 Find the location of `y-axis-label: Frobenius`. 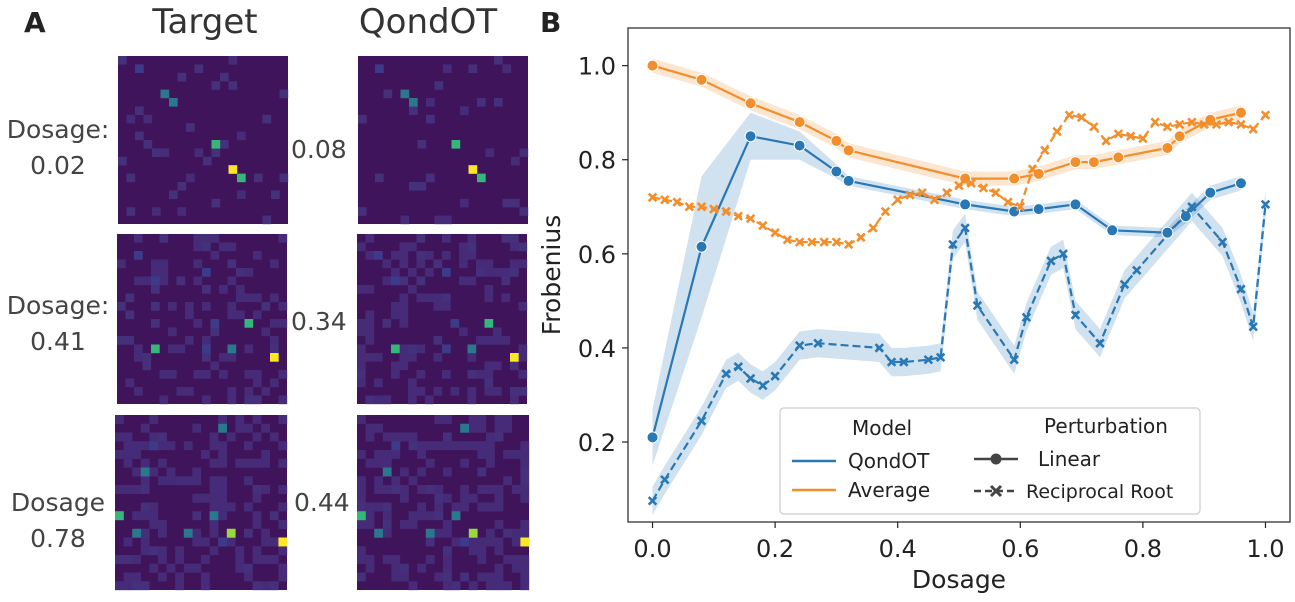

y-axis-label: Frobenius is located at coordinates (551, 275).